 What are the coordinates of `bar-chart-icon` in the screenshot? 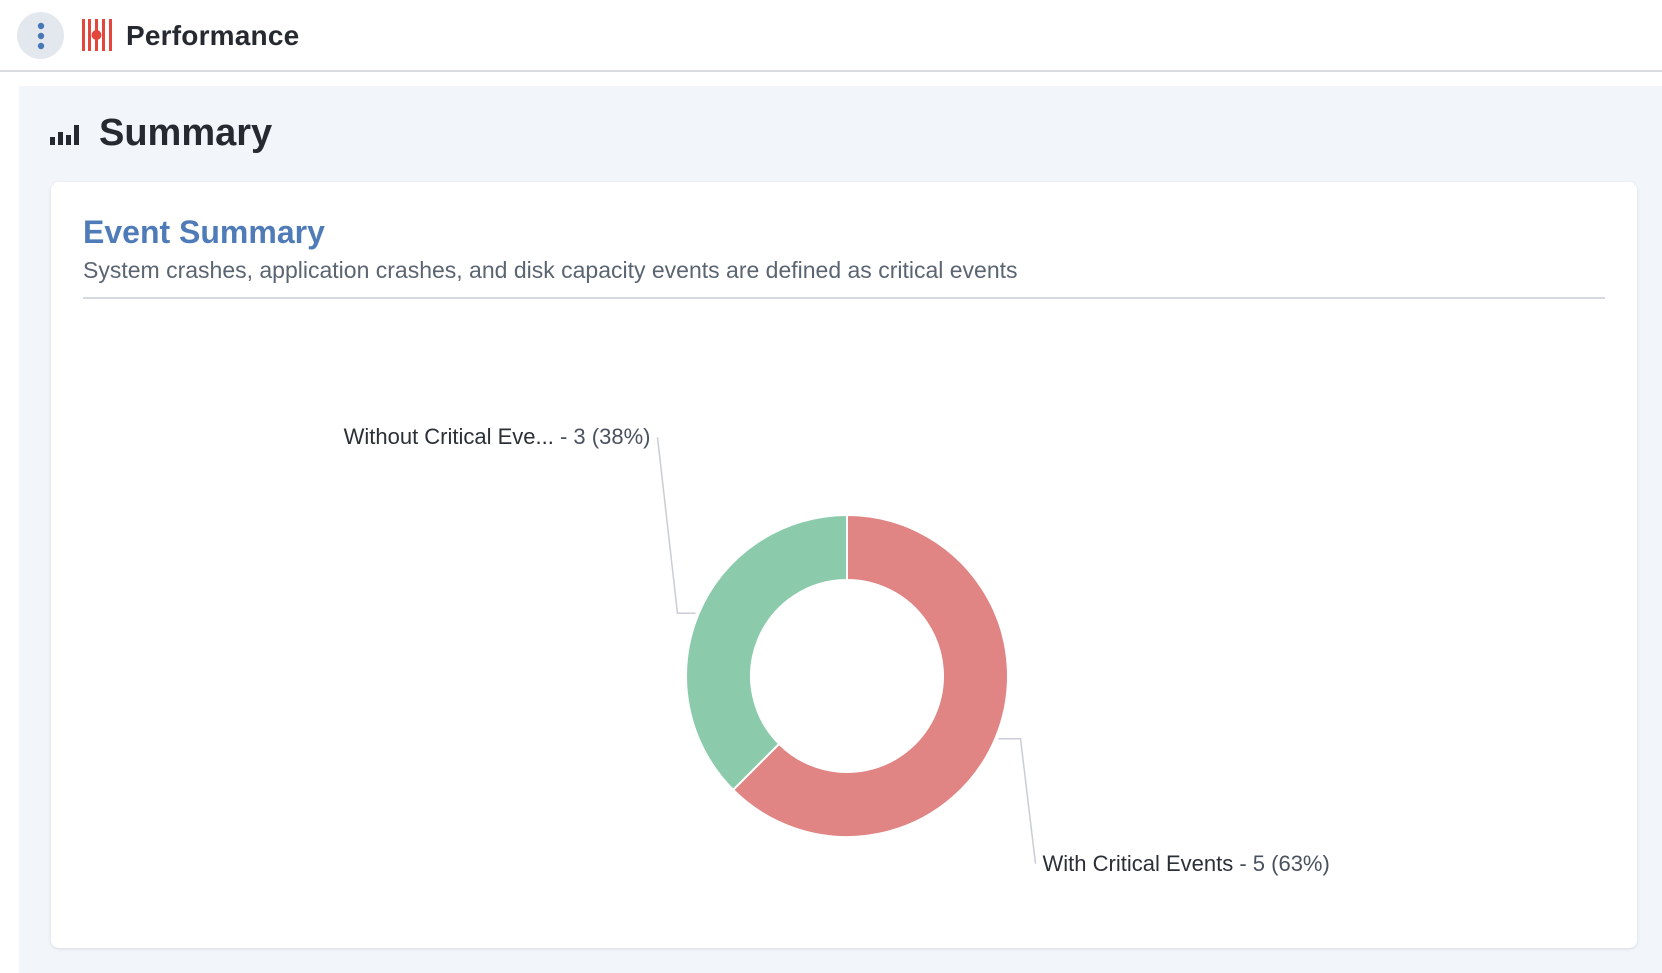 It's located at (64, 135).